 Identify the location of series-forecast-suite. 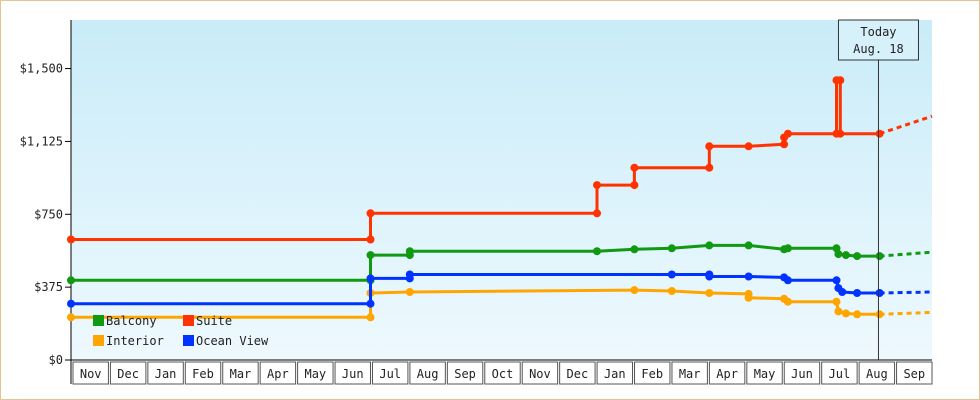
(906, 125).